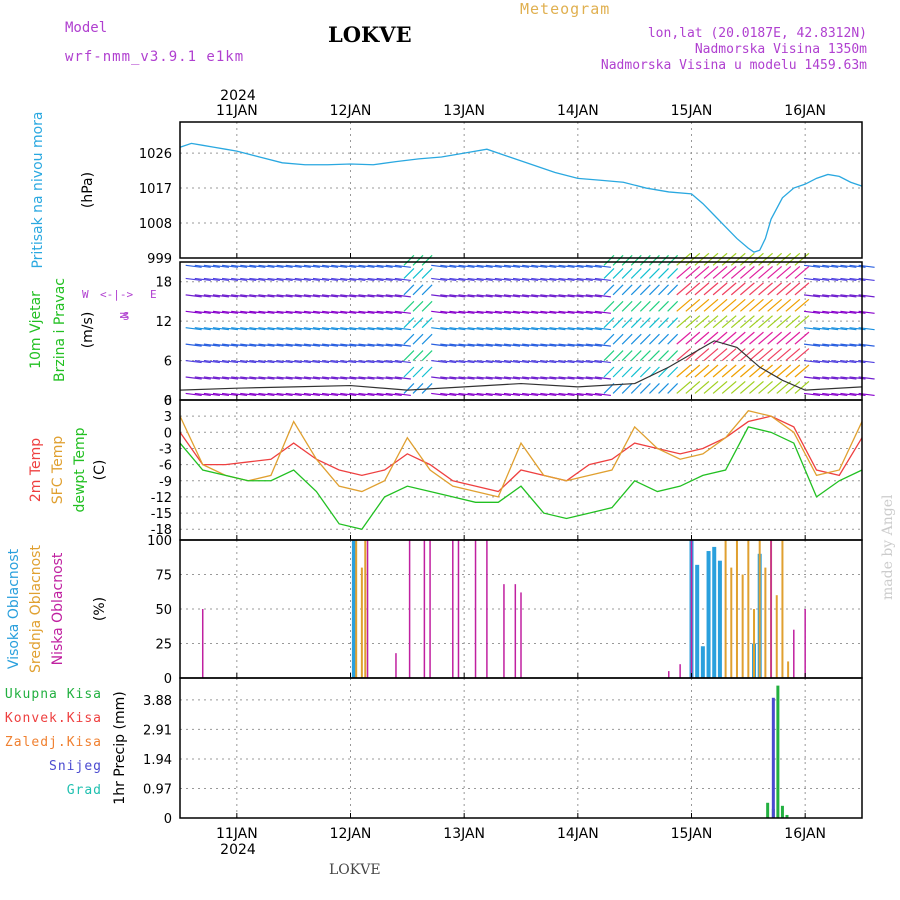 The height and width of the screenshot is (900, 900). Describe the element at coordinates (165, 482) in the screenshot. I see `y-tick-label: -9` at that location.